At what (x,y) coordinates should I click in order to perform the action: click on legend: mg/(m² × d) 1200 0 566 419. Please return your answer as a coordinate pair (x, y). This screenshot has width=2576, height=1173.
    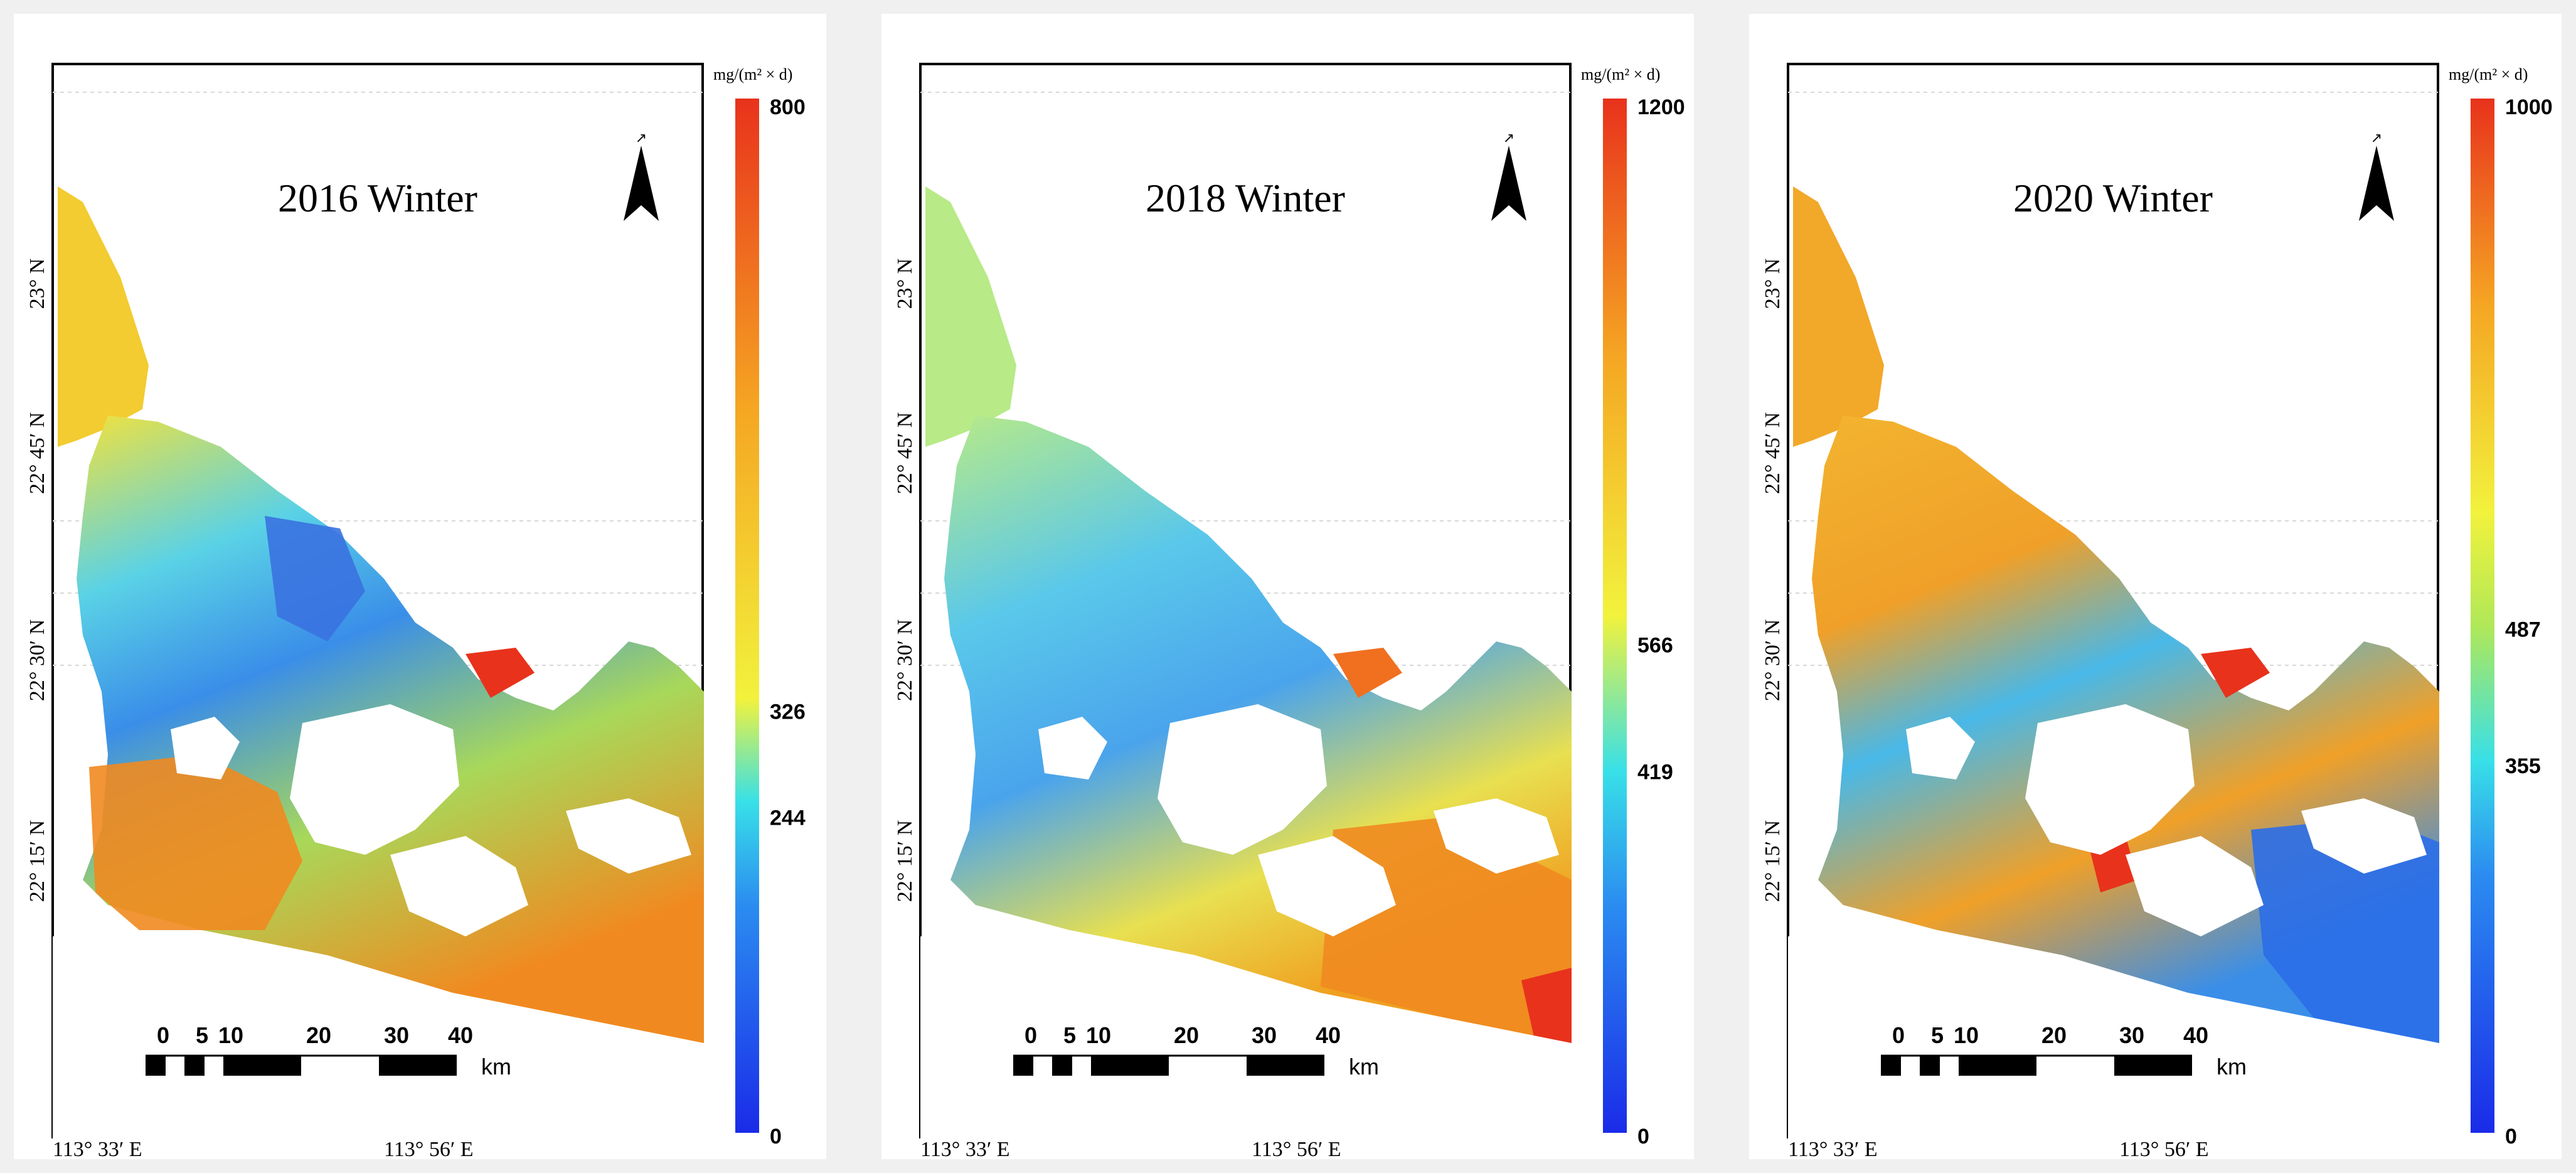
    Looking at the image, I should click on (1633, 607).